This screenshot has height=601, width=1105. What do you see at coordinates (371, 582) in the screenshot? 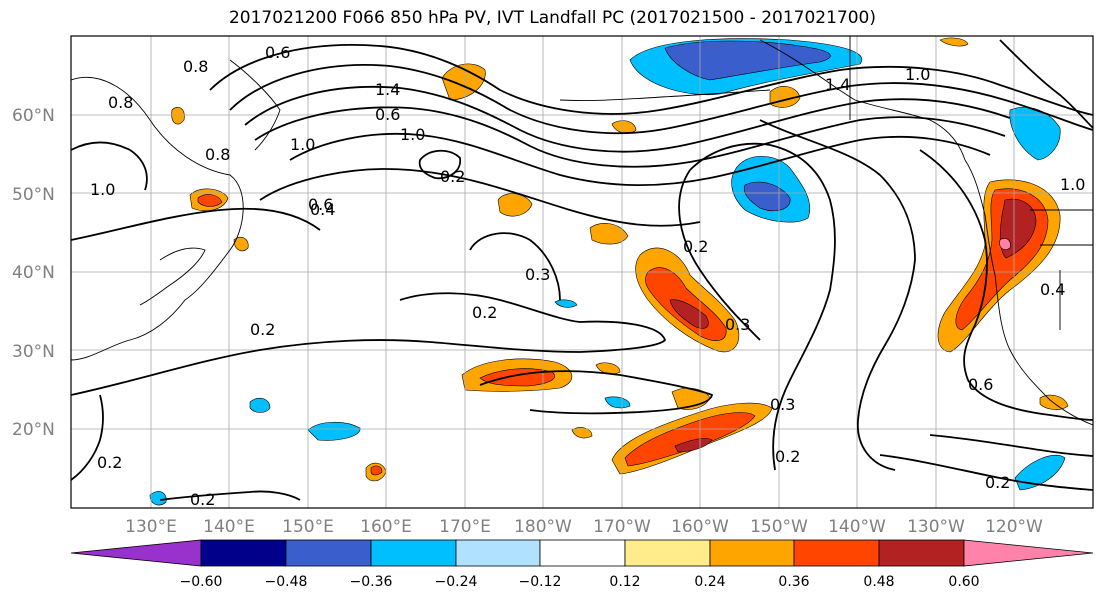
I see `colorbar-tick: −0.36` at bounding box center [371, 582].